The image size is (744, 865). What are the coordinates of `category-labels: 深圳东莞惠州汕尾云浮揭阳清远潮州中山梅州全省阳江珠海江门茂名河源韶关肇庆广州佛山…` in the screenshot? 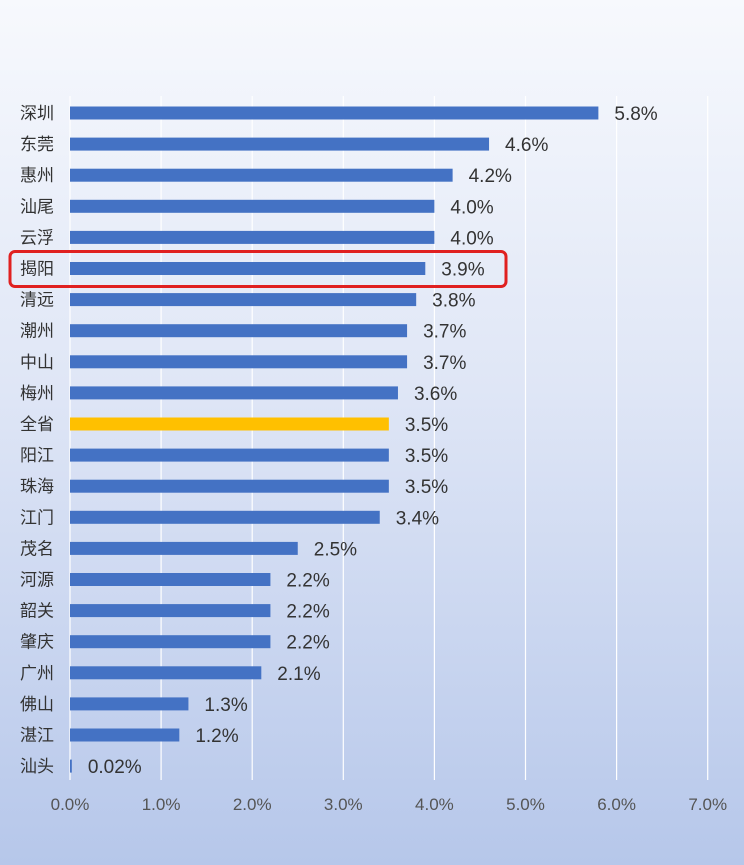 It's located at (37, 440).